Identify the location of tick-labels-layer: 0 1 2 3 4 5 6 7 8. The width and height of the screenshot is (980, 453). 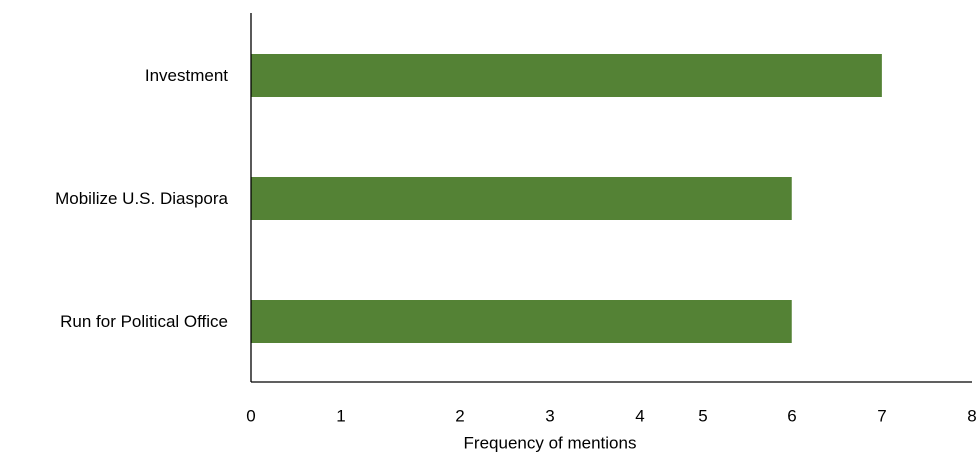
(611, 416).